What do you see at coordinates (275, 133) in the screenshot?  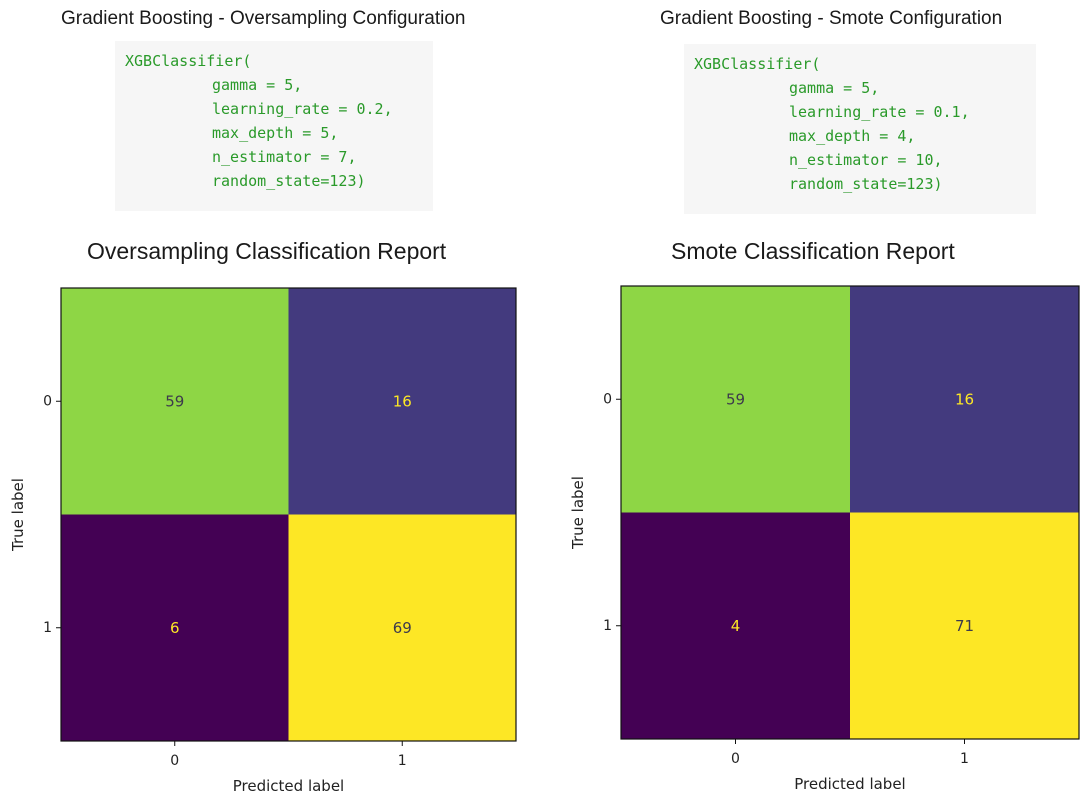 I see `code-line: max_depth = 5,` at bounding box center [275, 133].